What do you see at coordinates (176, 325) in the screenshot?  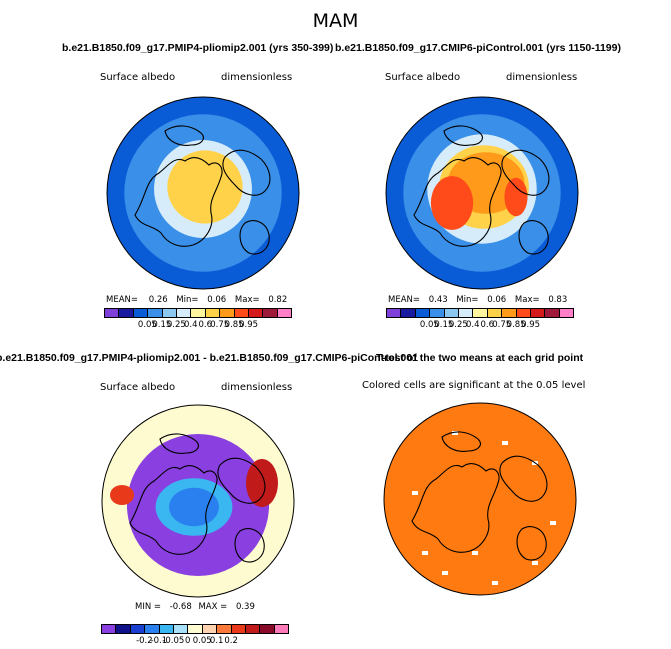 I see `panel1-colorbar-label: 0.25` at bounding box center [176, 325].